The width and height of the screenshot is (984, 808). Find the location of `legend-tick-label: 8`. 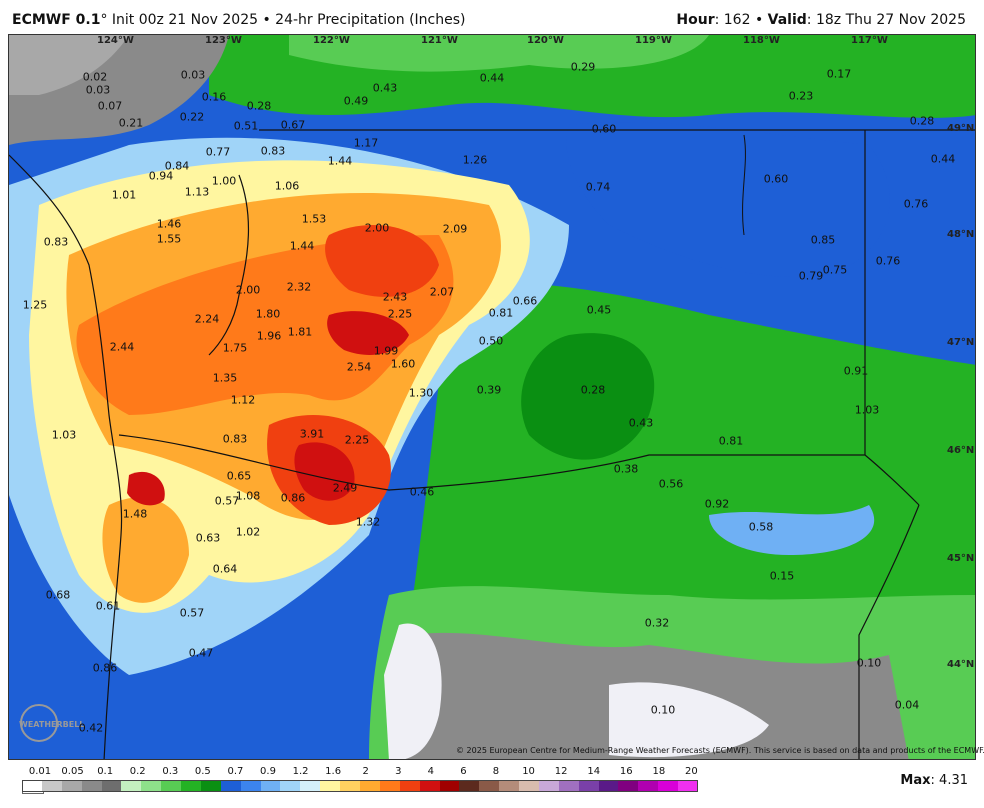

legend-tick-label: 8 is located at coordinates (496, 771).